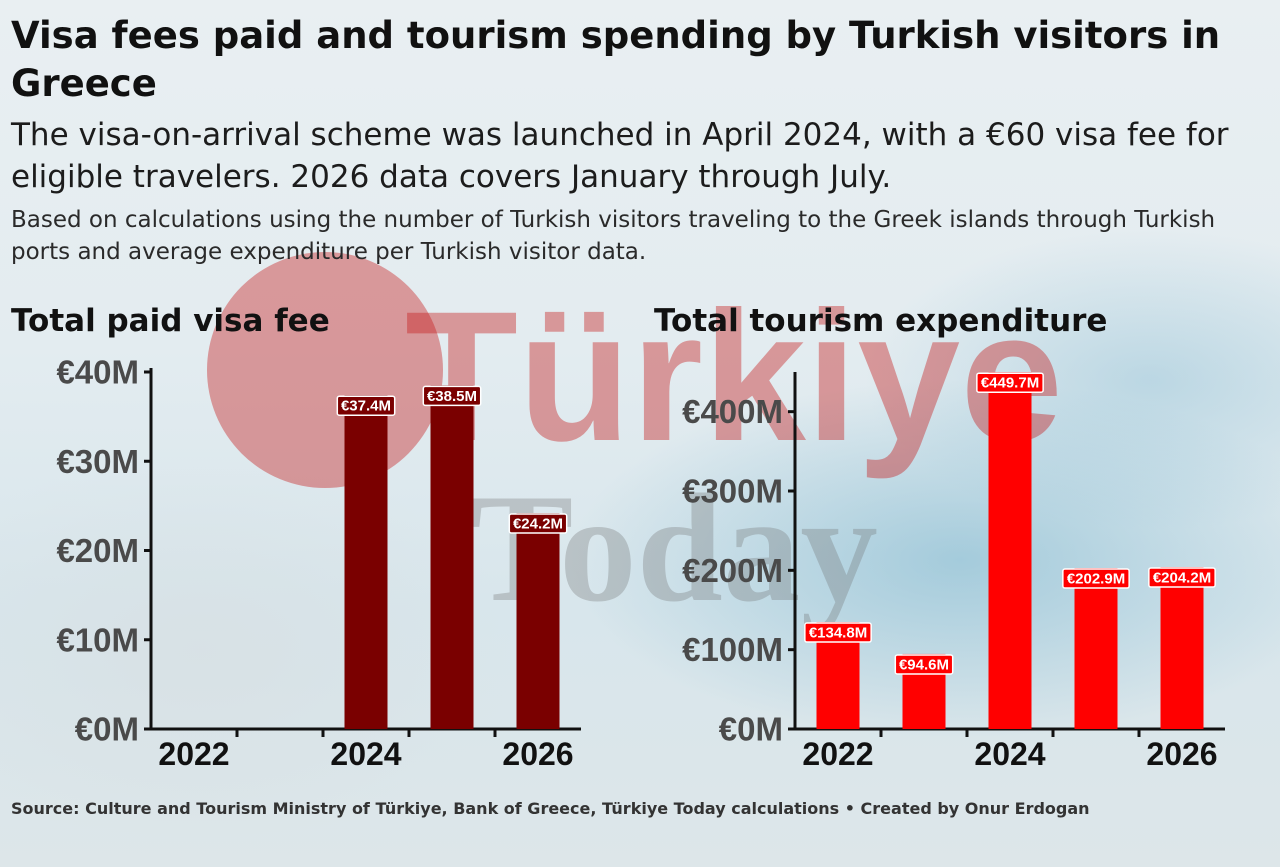 The image size is (1280, 867). I want to click on data-label-2022: €134.8M, so click(838, 633).